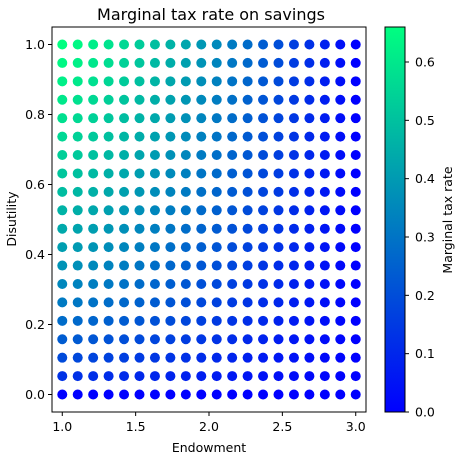 The height and width of the screenshot is (460, 461). Describe the element at coordinates (35, 184) in the screenshot. I see `y-tick-label: 0.6` at that location.